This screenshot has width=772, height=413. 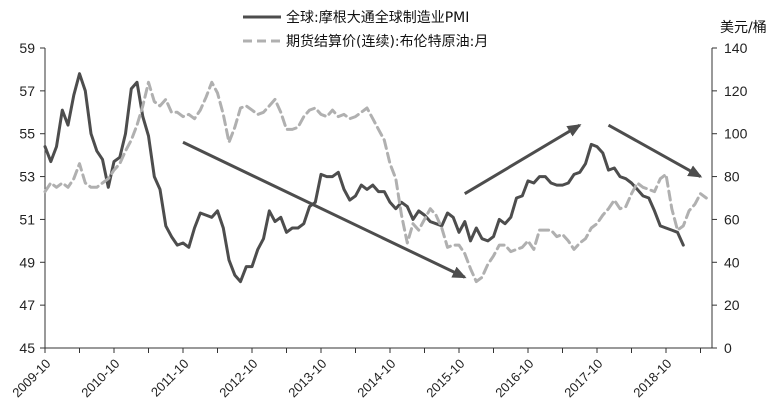 What do you see at coordinates (27, 262) in the screenshot?
I see `y-left-tick-label: 49` at bounding box center [27, 262].